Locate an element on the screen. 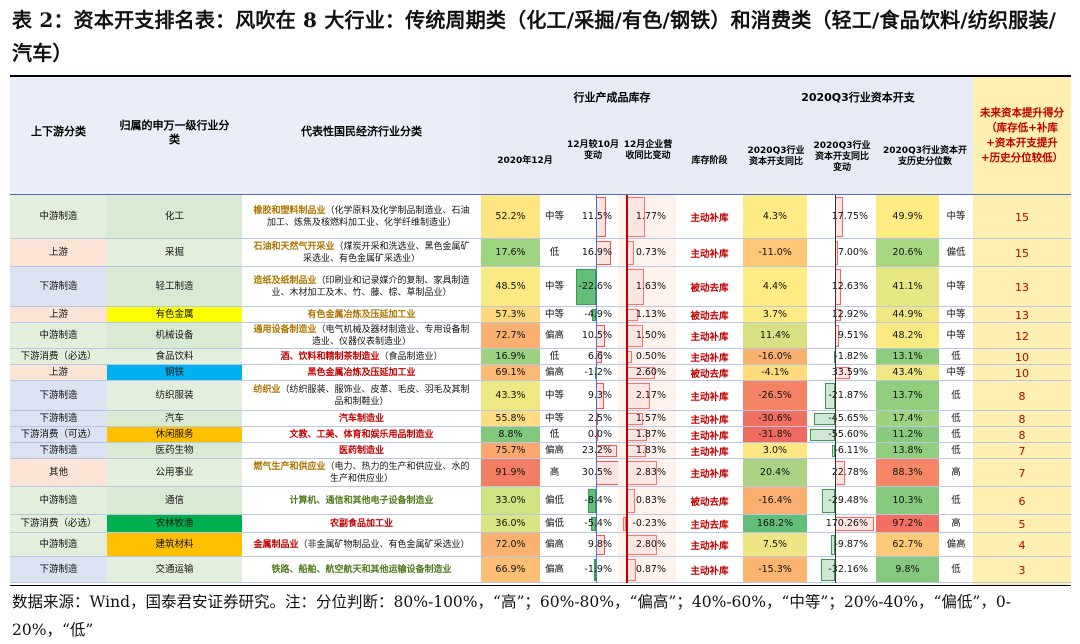 This screenshot has height=644, width=1080. row-inventory-level: 偏低 is located at coordinates (554, 500).